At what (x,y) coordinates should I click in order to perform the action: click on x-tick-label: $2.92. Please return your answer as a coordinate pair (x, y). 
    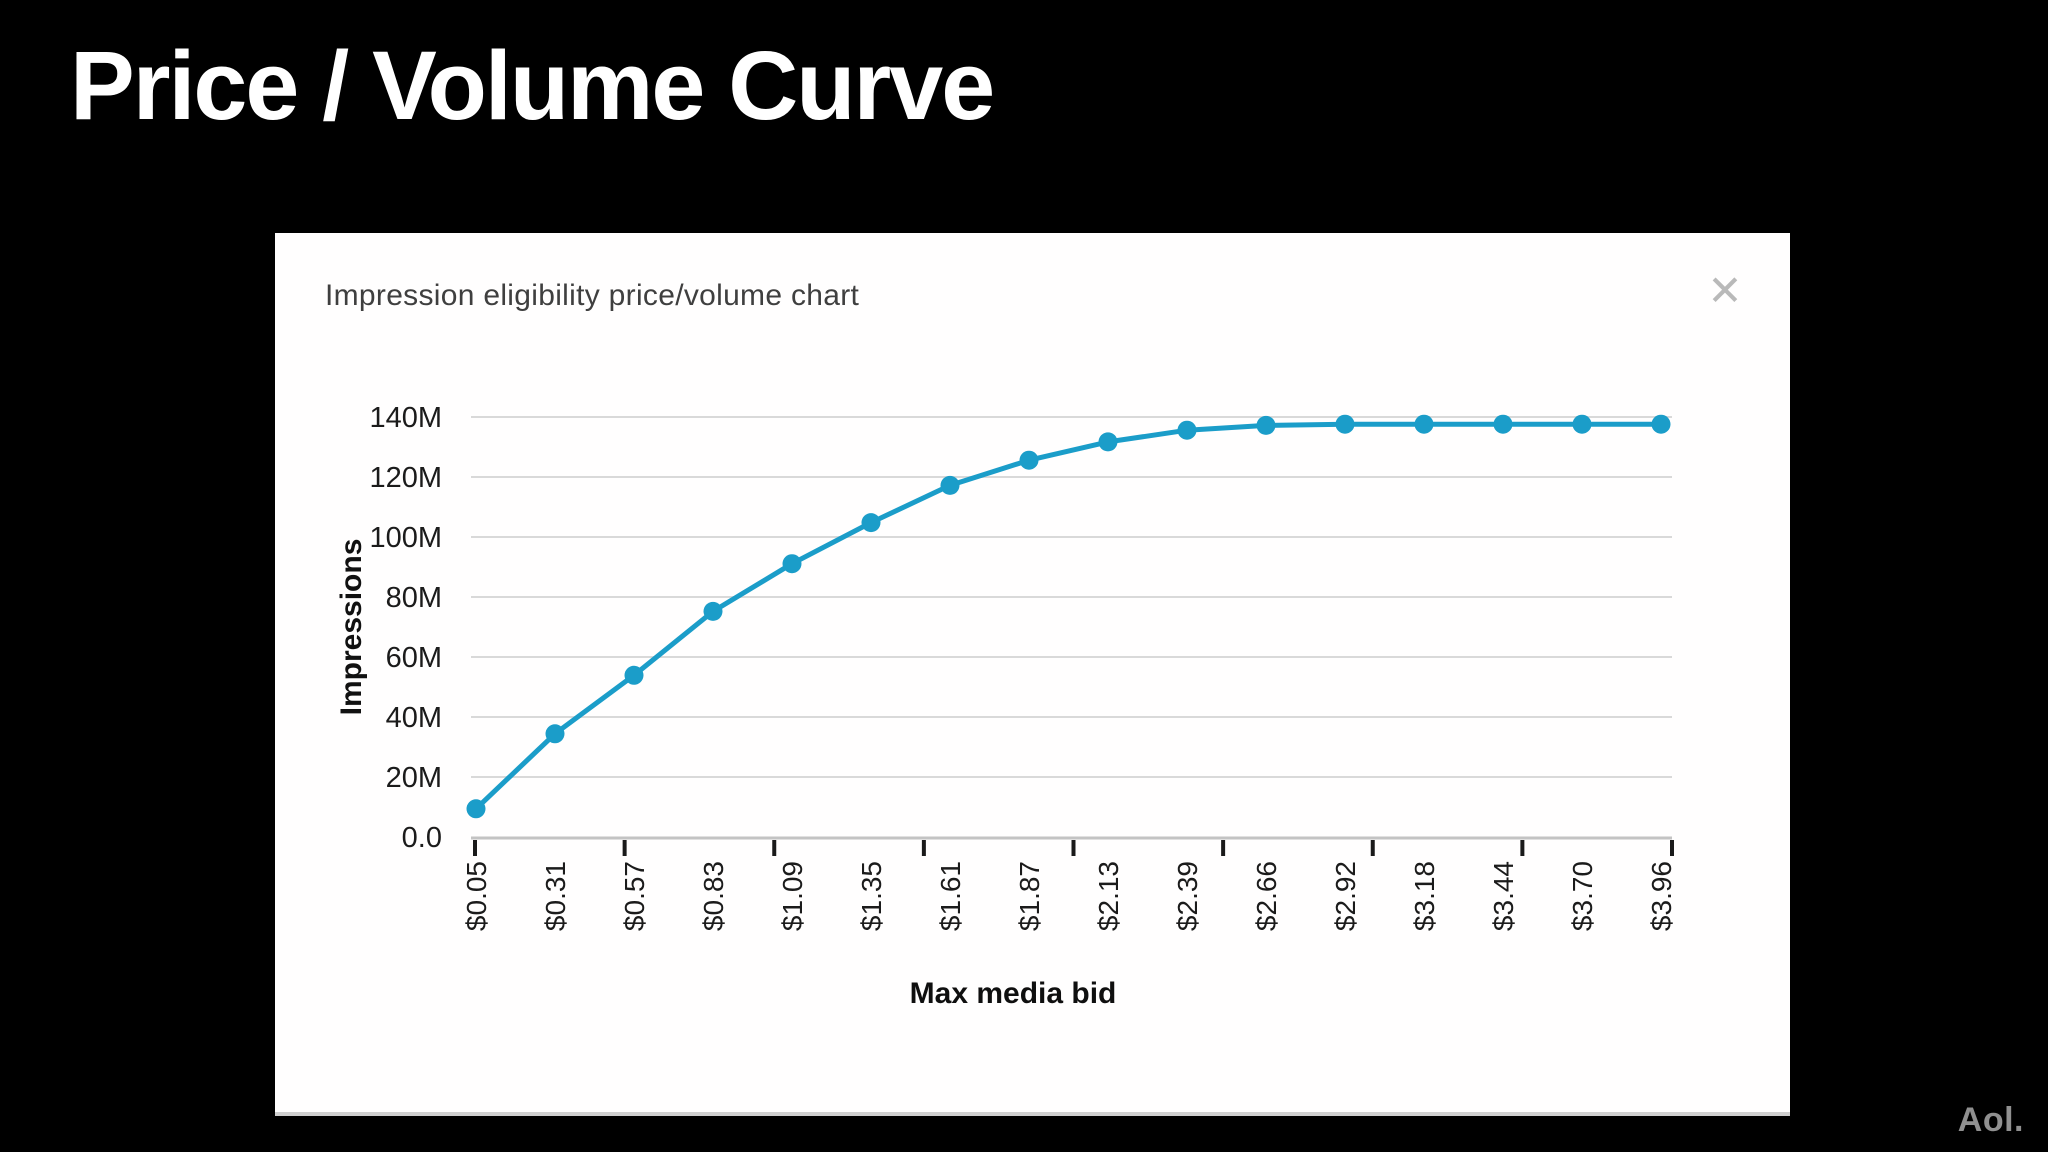
    Looking at the image, I should click on (1345, 896).